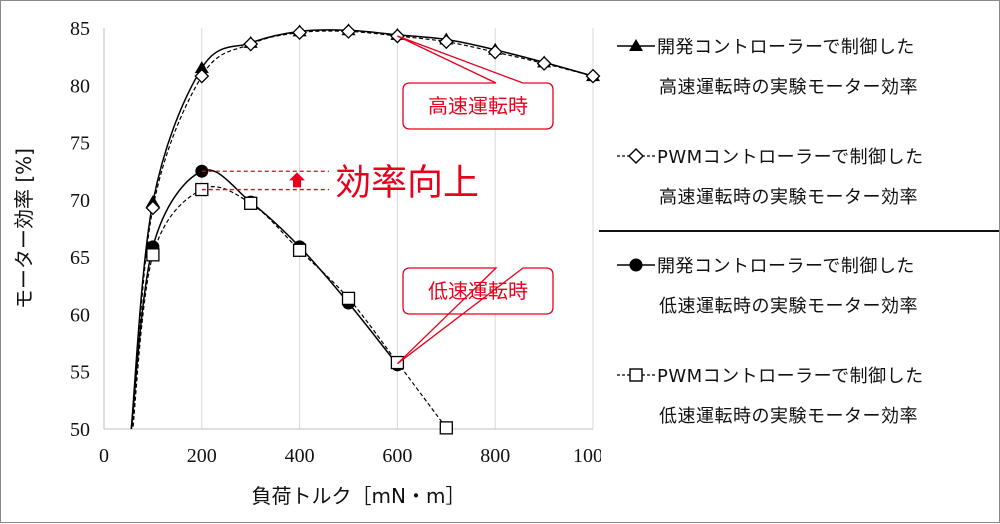 The height and width of the screenshot is (524, 1000). What do you see at coordinates (80, 373) in the screenshot?
I see `y-tick-label: 55` at bounding box center [80, 373].